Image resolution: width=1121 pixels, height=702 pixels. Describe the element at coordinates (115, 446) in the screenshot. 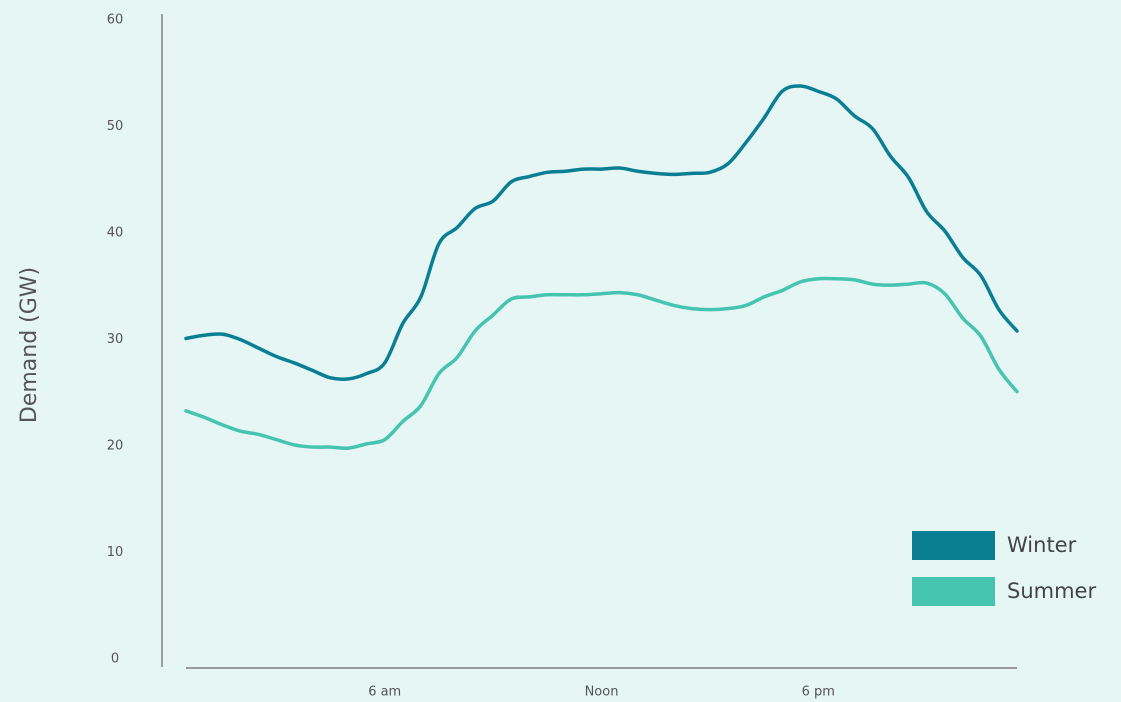

I see `y-tick-label: 20` at that location.